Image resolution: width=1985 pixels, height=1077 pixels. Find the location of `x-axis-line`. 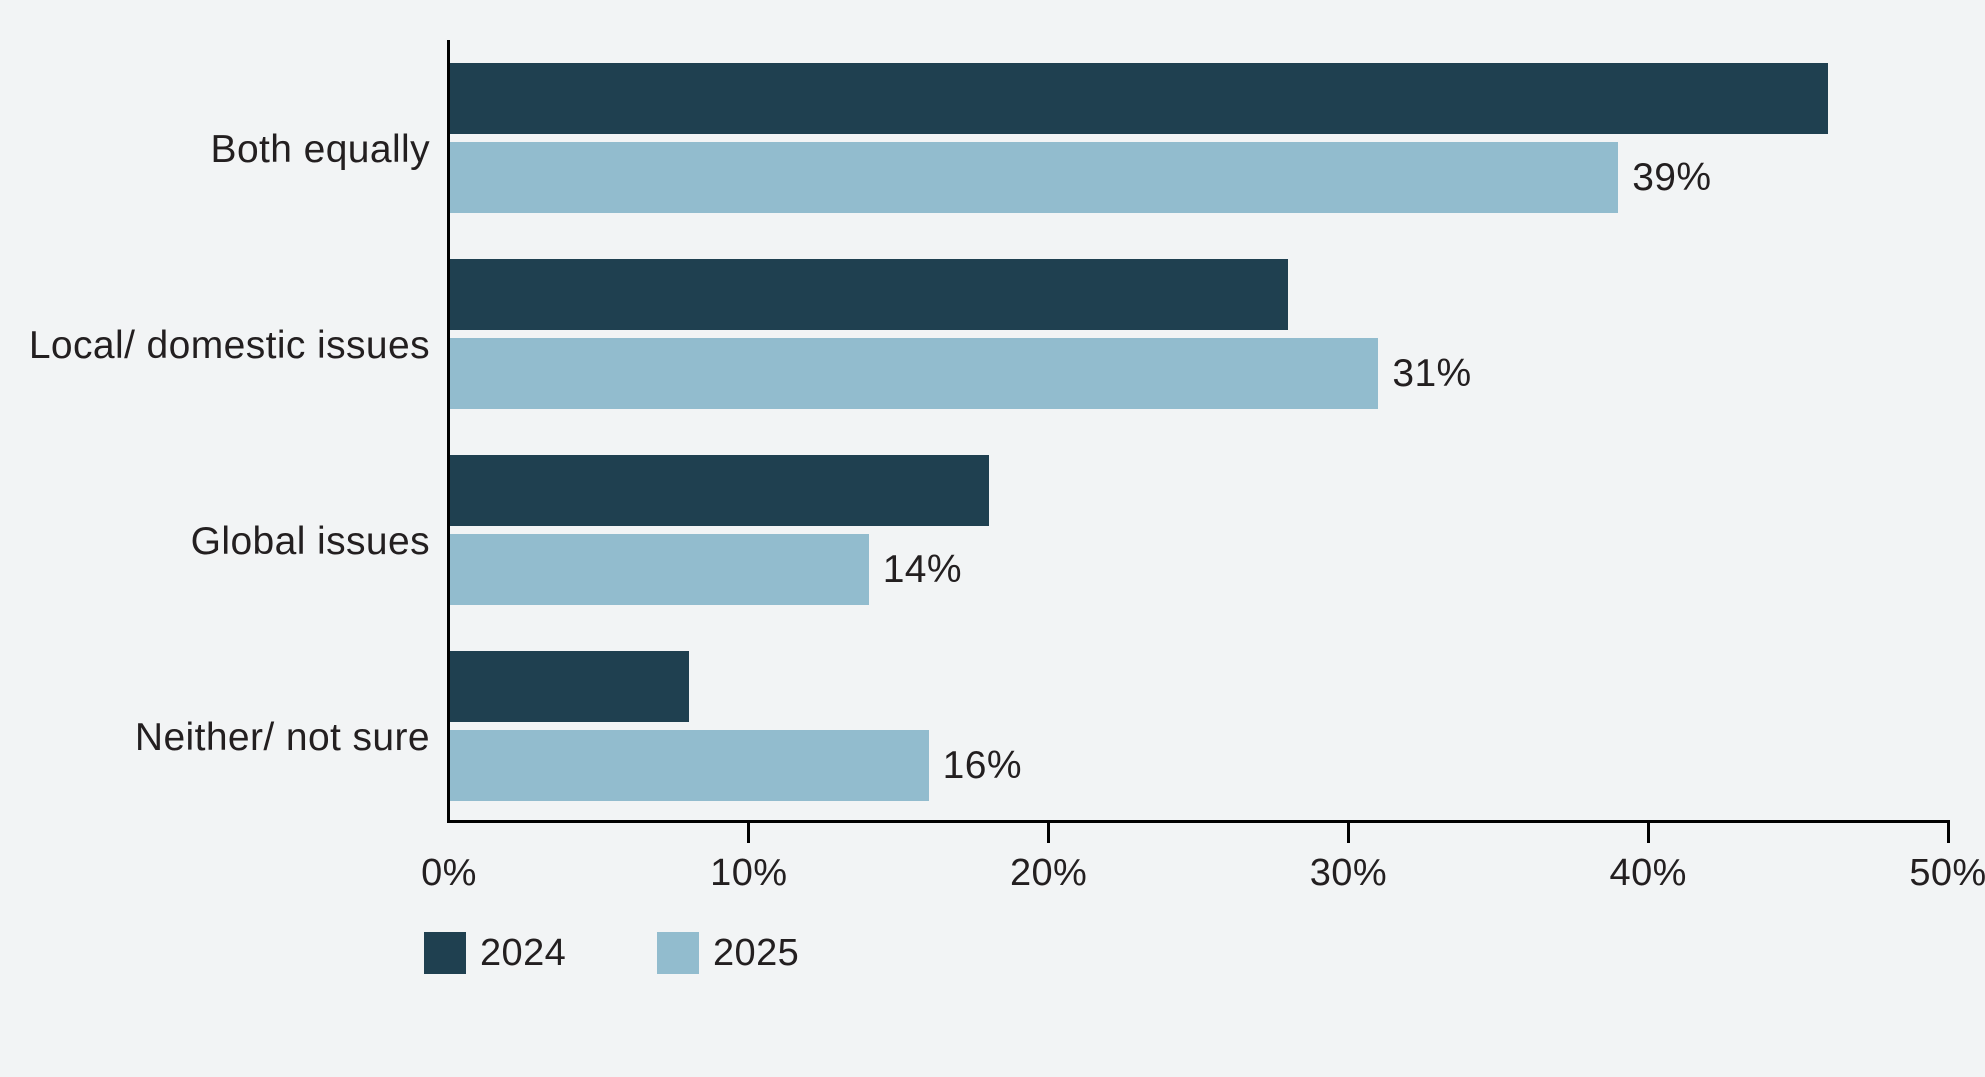

x-axis-line is located at coordinates (1198, 821).